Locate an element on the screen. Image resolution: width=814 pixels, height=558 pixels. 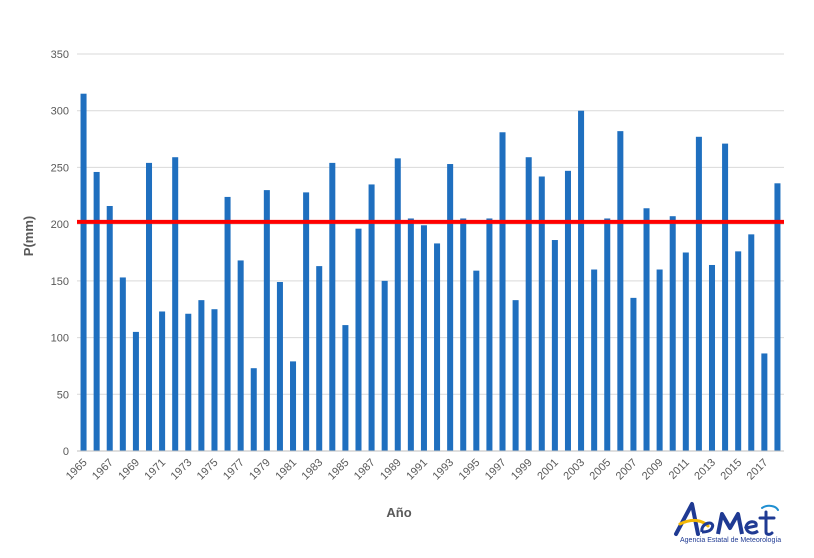
x-tick-label: 1997 is located at coordinates (496, 470).